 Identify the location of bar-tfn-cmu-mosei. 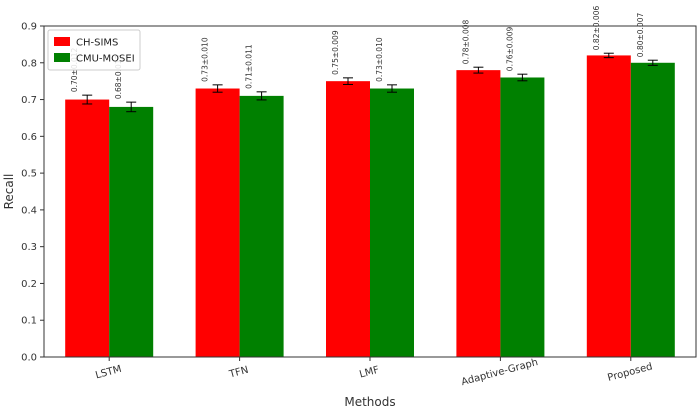
(261, 226).